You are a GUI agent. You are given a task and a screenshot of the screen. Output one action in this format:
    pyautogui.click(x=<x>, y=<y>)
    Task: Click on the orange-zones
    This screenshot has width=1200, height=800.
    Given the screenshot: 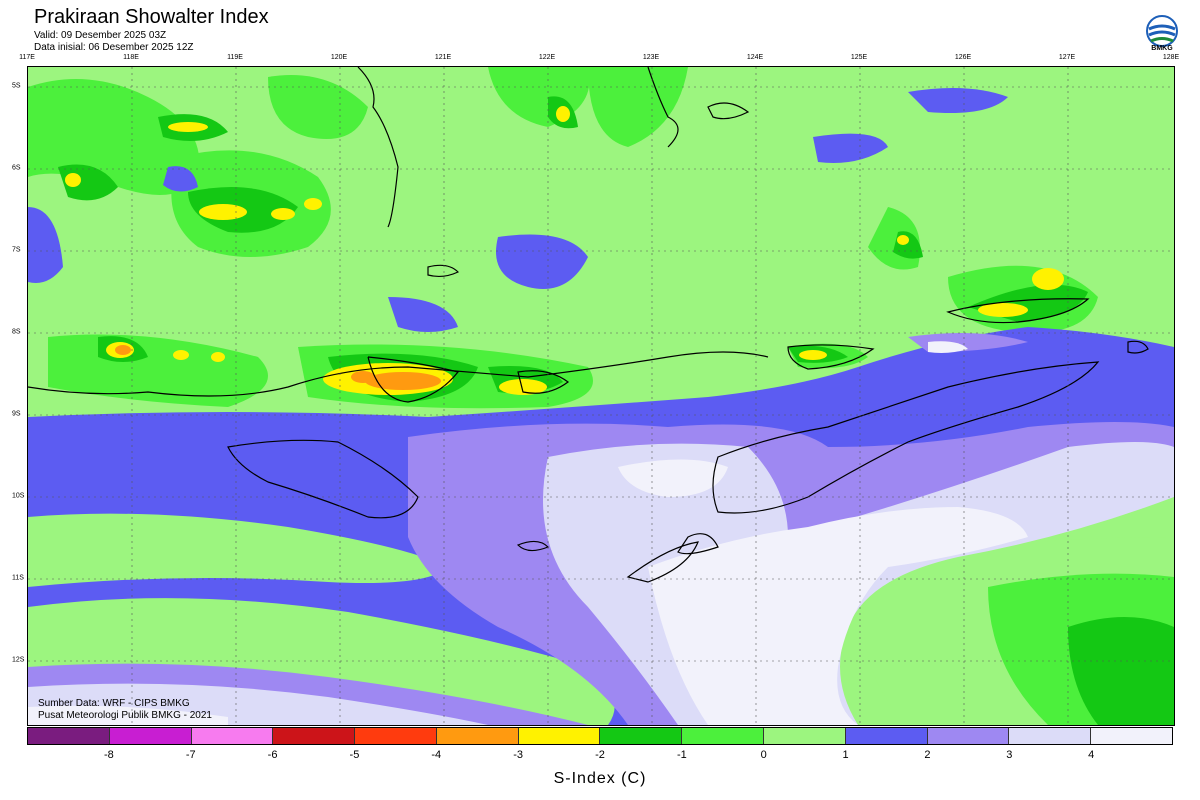 What is the action you would take?
    pyautogui.click(x=278, y=367)
    